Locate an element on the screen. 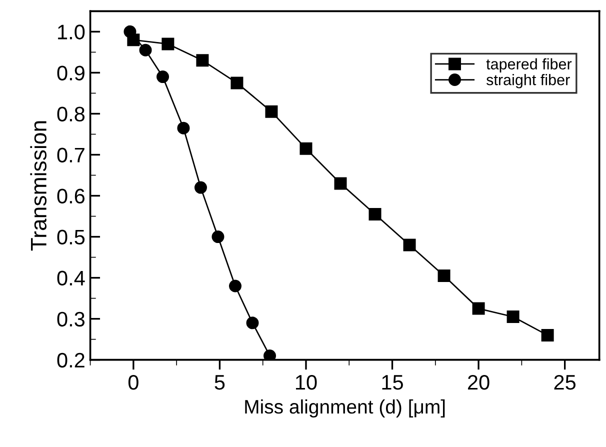 This screenshot has height=447, width=606. y-tick-label: 0.8 is located at coordinates (71, 114).